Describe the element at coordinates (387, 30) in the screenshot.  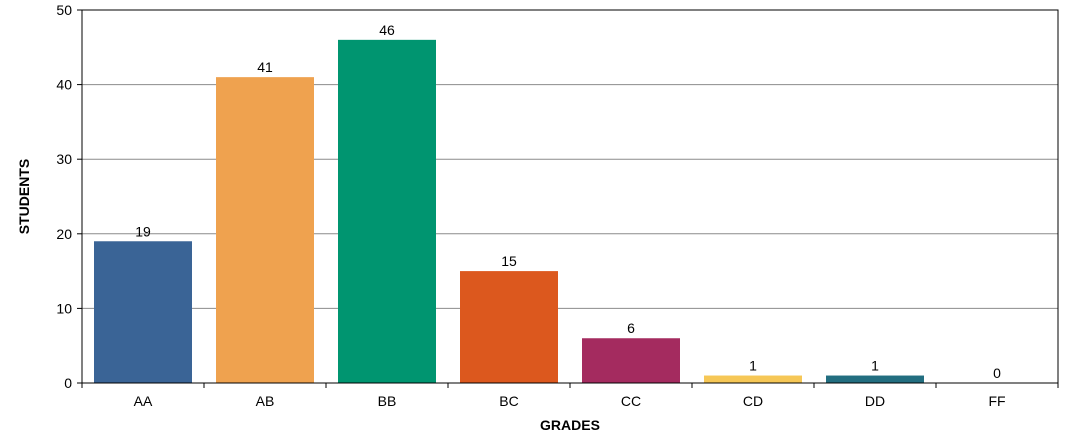
I see `data-label-bb: 46` at that location.